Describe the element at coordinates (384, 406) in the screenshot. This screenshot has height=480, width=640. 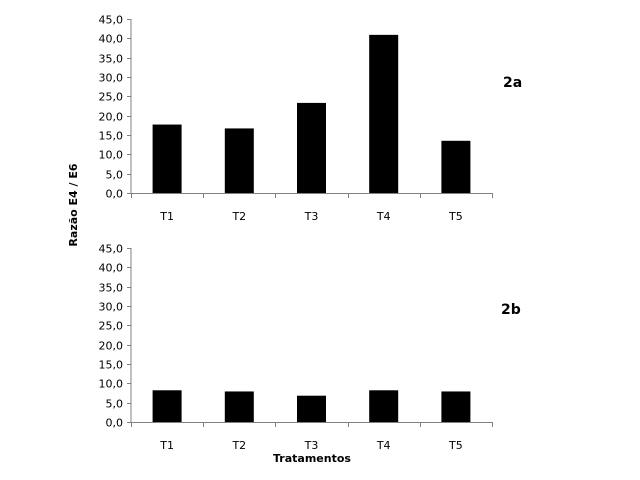
I see `bar-2b-t4` at that location.